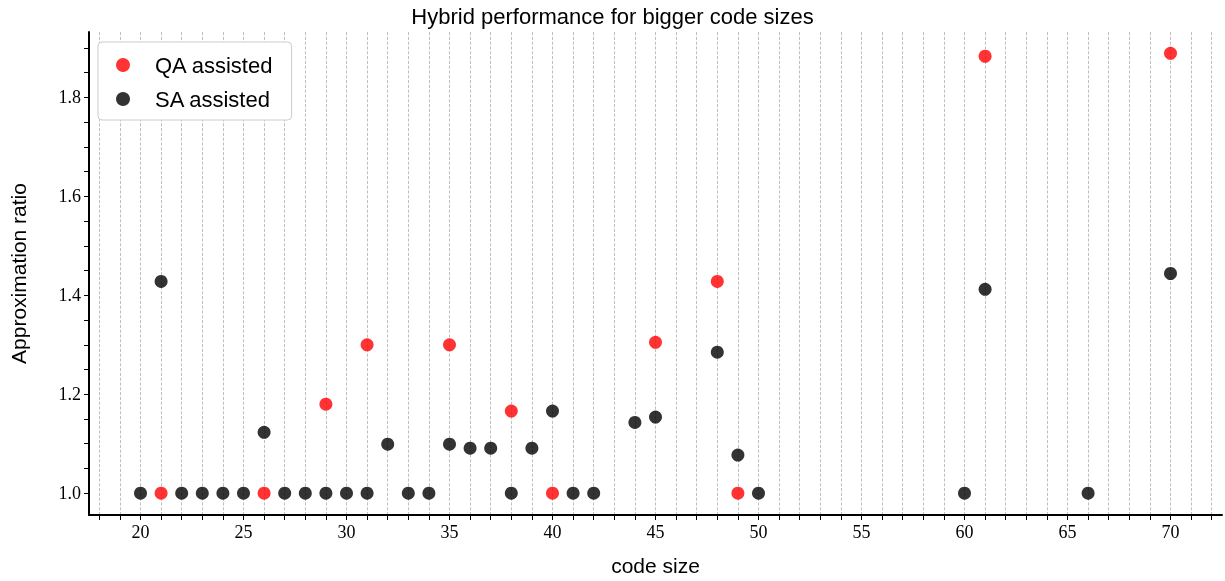 The height and width of the screenshot is (581, 1225). I want to click on x-tick-label: 50, so click(758, 532).